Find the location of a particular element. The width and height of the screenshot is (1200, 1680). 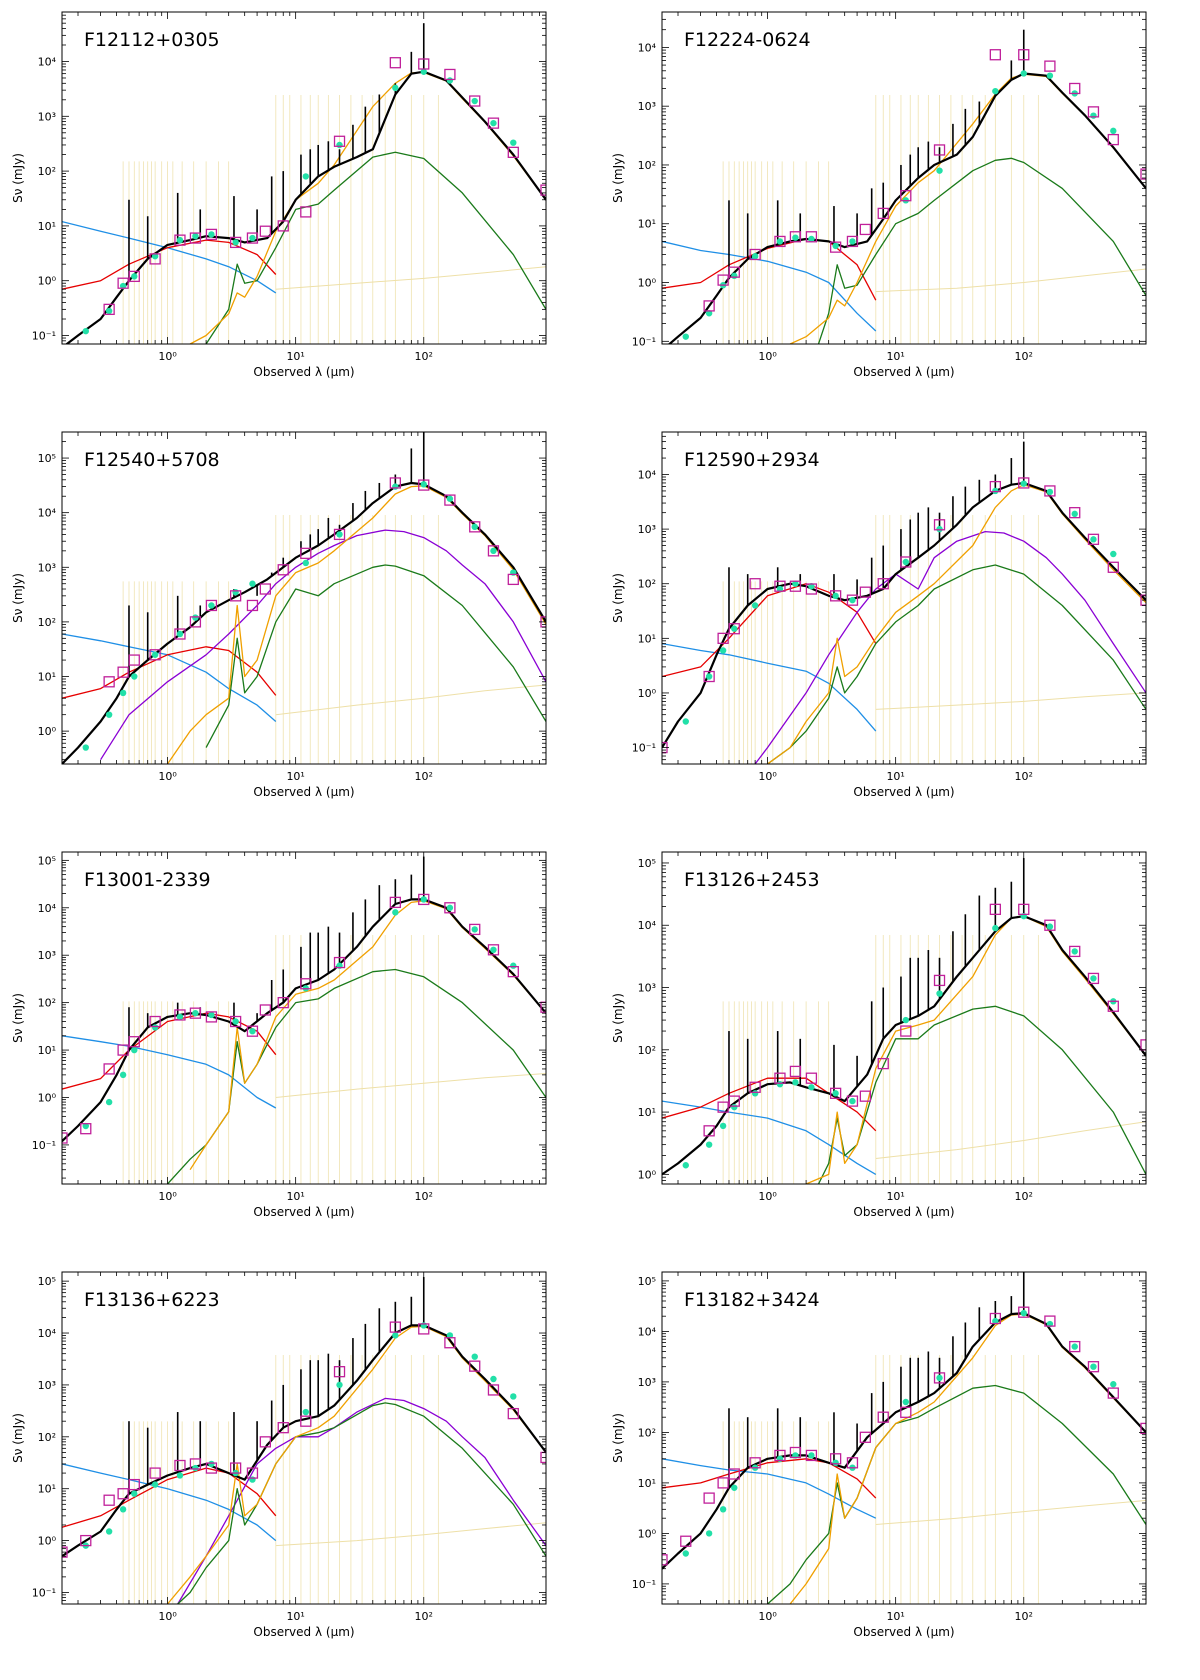

x-axis-label: Observed λ (μm) is located at coordinates (903, 1212).